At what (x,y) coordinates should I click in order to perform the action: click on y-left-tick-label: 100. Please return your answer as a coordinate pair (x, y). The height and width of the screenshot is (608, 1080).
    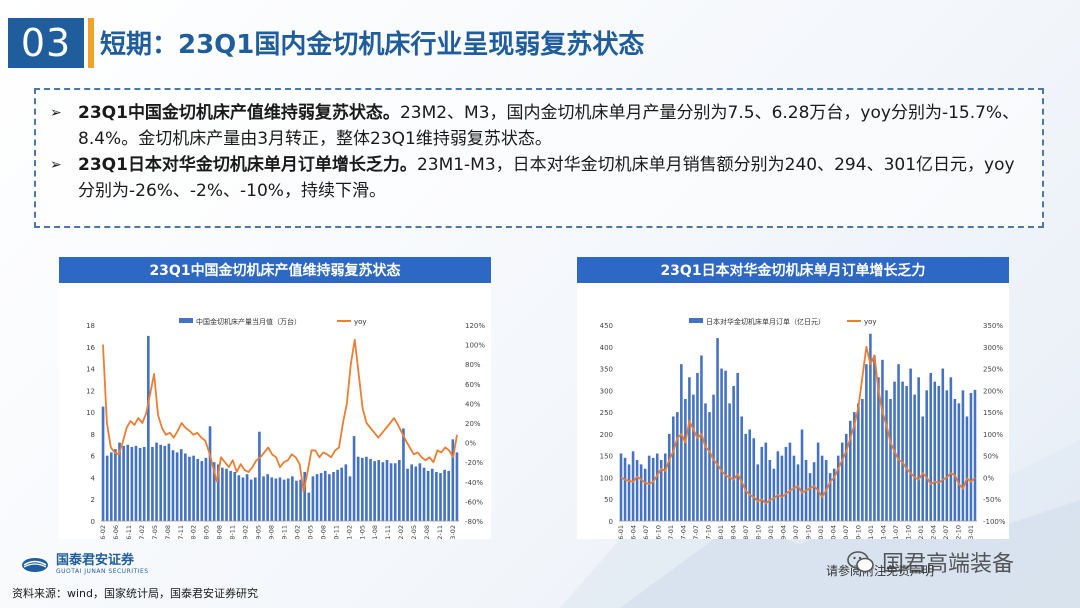
    Looking at the image, I should click on (606, 478).